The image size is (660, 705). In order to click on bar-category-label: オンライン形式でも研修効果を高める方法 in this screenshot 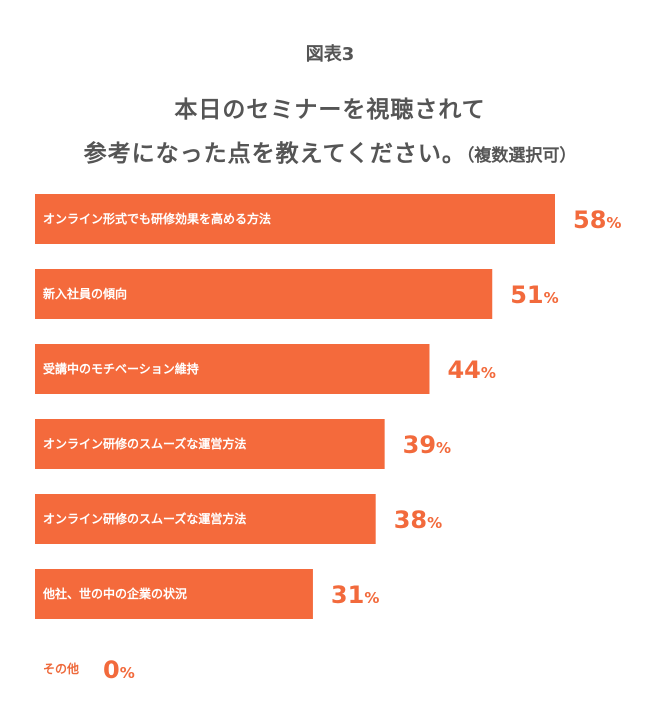, I will do `click(157, 218)`.